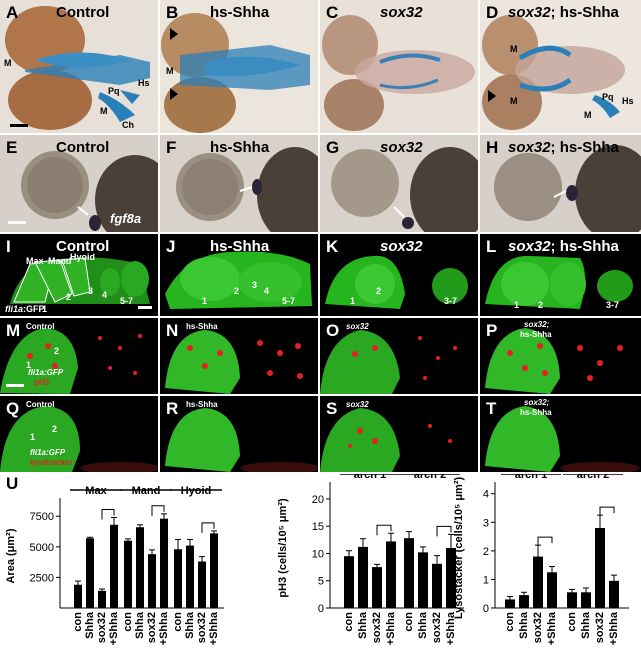 This screenshot has height=648, width=641. Describe the element at coordinates (318, 554) in the screenshot. I see `y-tick-label: 10` at that location.